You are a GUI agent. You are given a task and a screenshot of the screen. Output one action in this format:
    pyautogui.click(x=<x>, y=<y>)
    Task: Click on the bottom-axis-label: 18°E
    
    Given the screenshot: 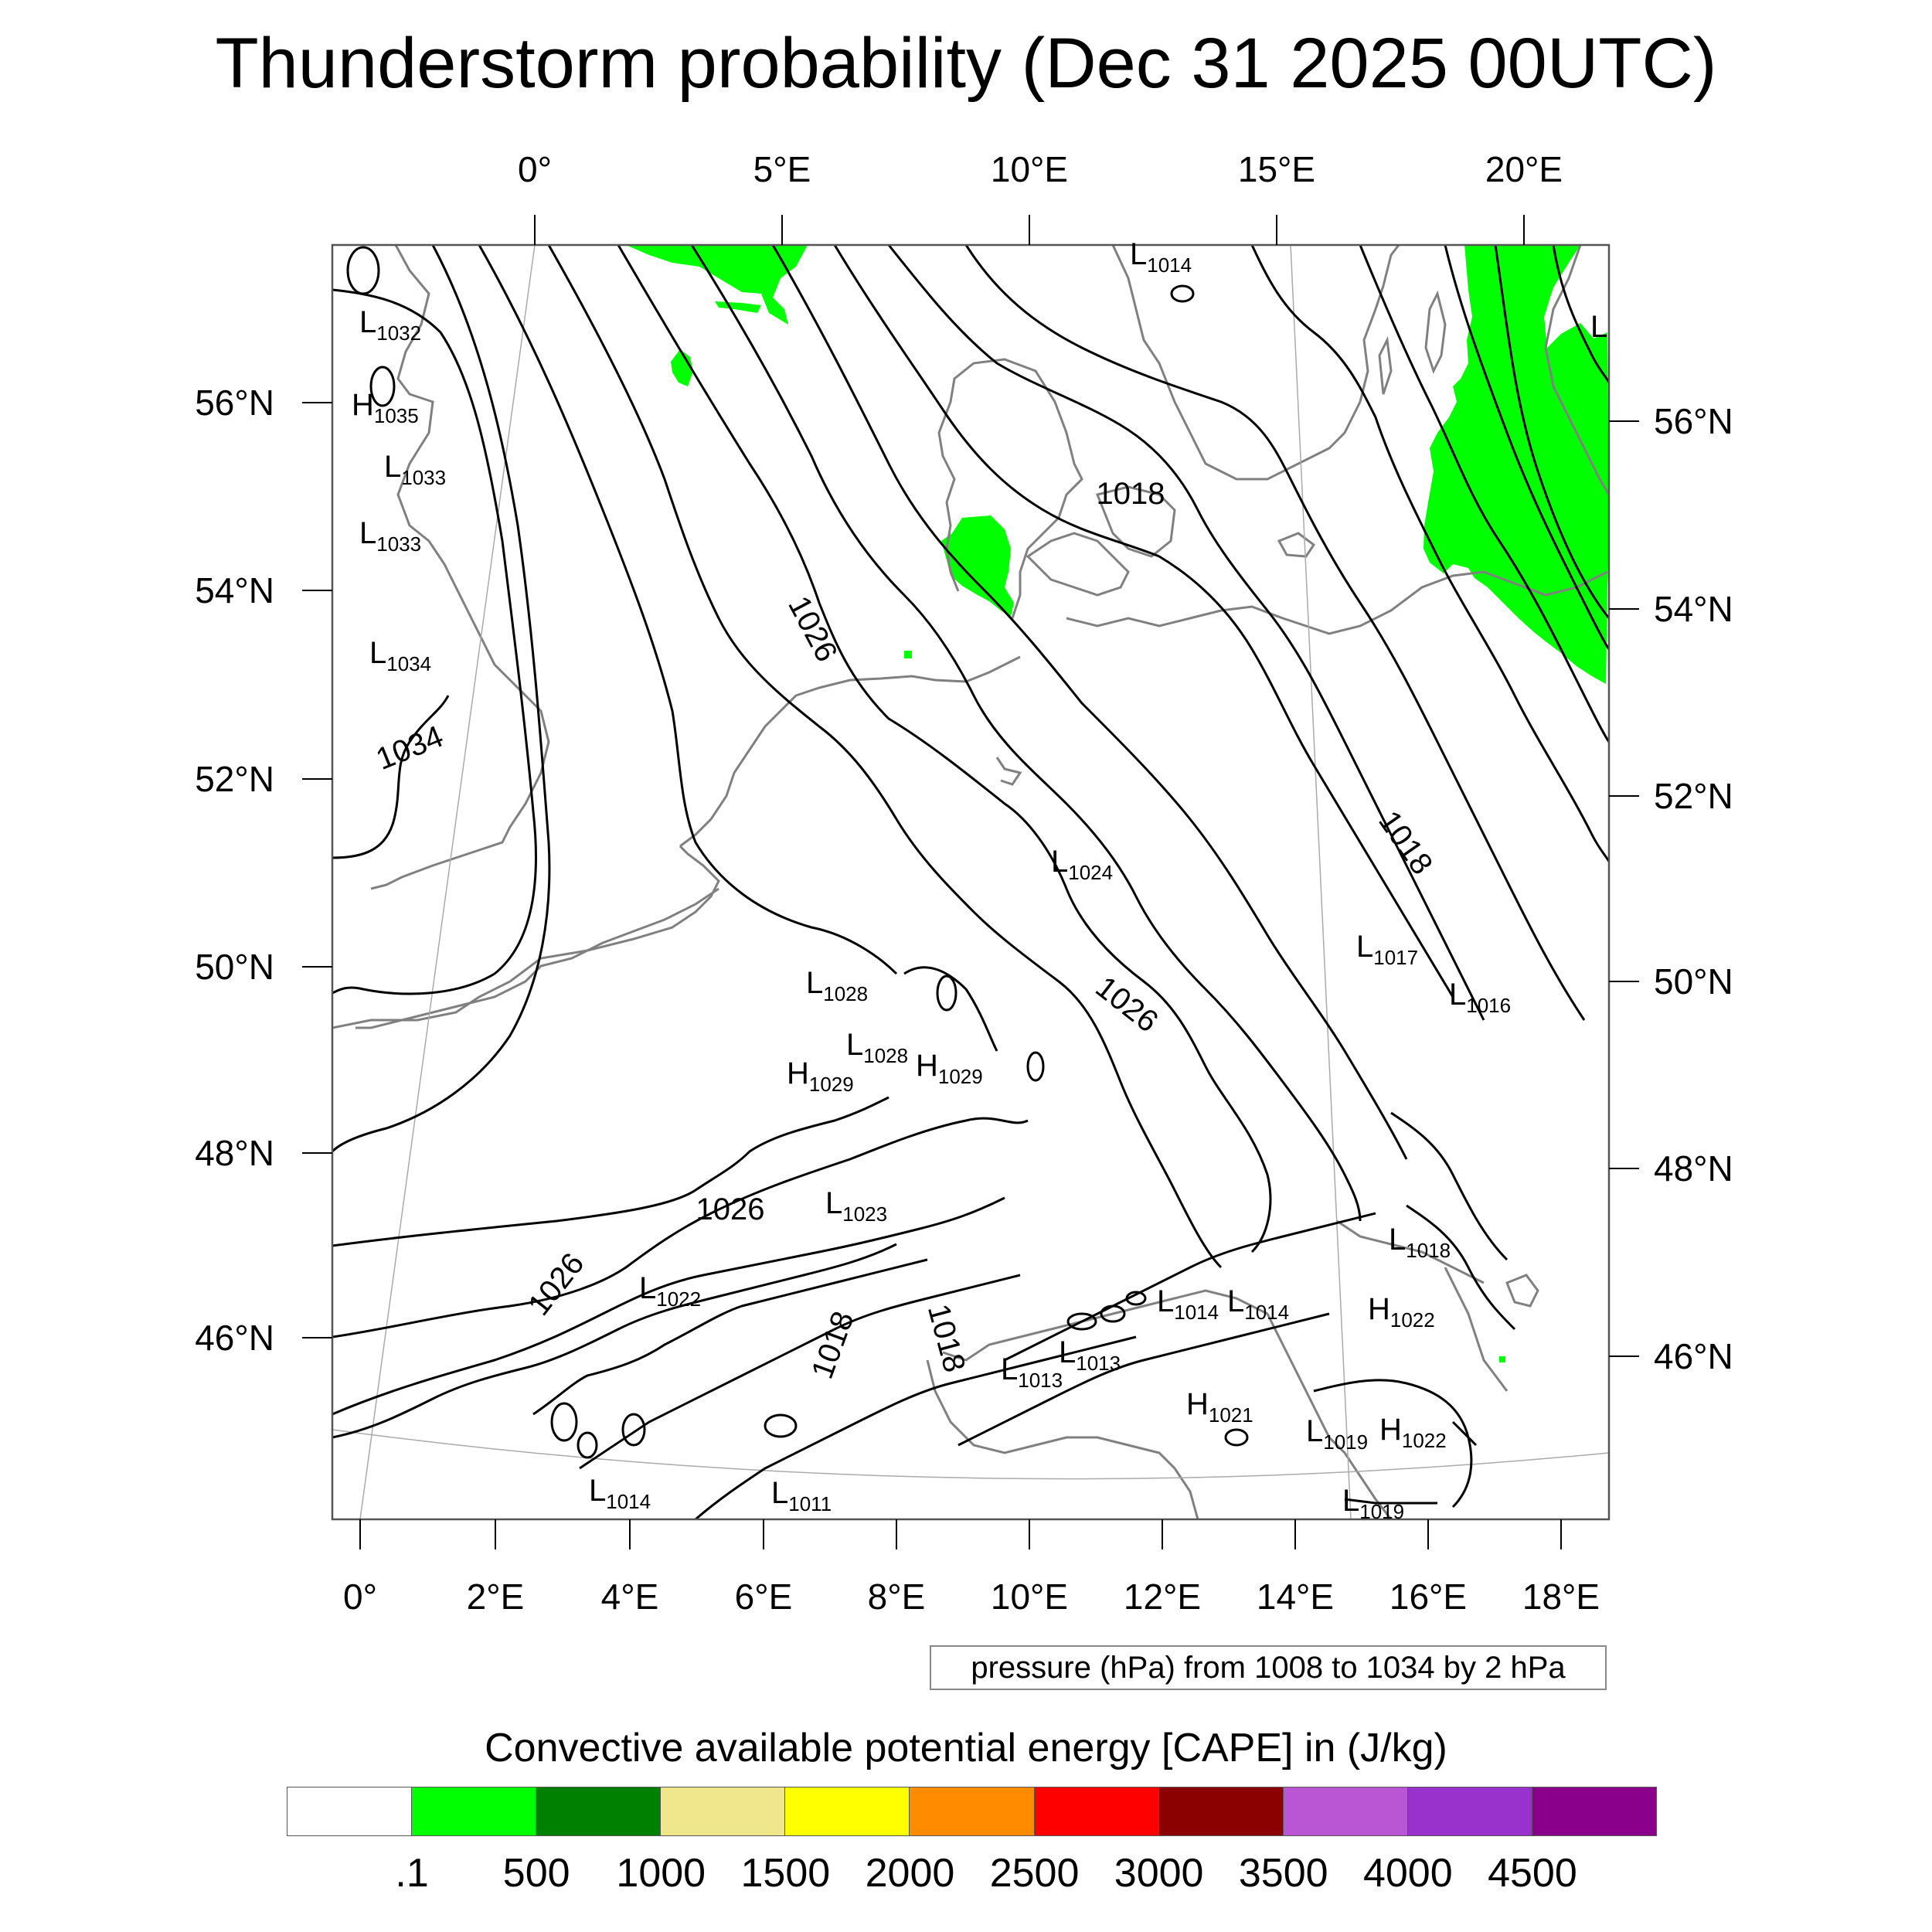 What is the action you would take?
    pyautogui.click(x=1561, y=1597)
    